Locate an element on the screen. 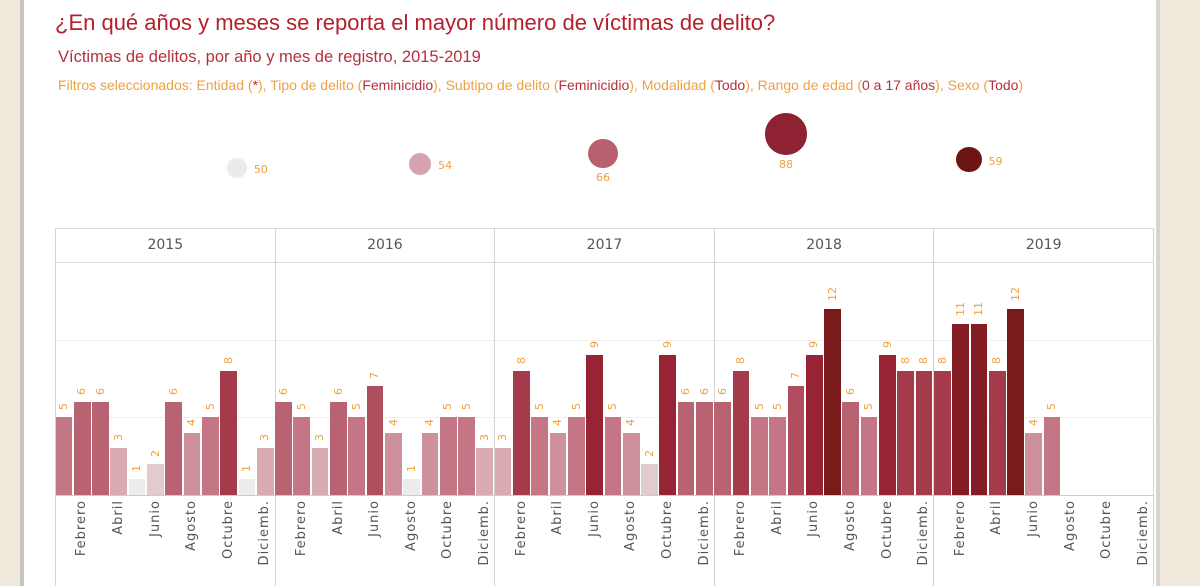 Image resolution: width=1200 pixels, height=586 pixels. total-label: 59 is located at coordinates (995, 161).